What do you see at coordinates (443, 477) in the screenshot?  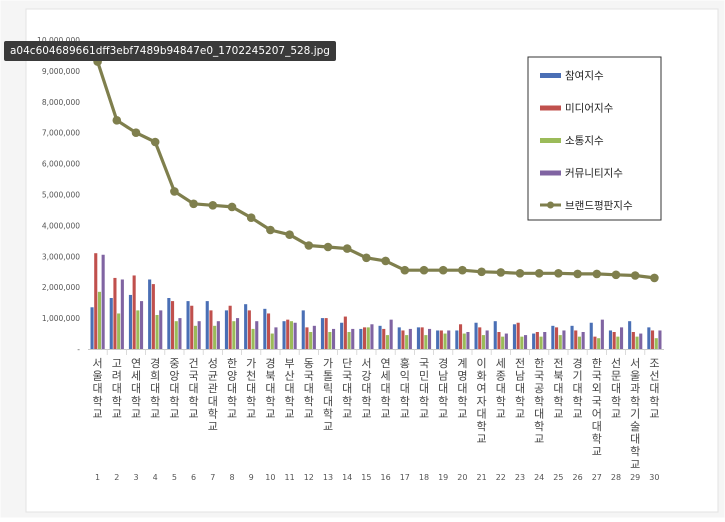 I see `rank-label: 19` at bounding box center [443, 477].